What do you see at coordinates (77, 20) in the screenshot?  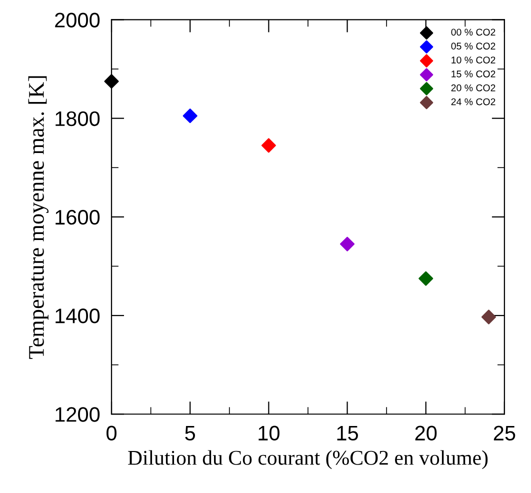 I see `y-tick-label: 2000` at bounding box center [77, 20].